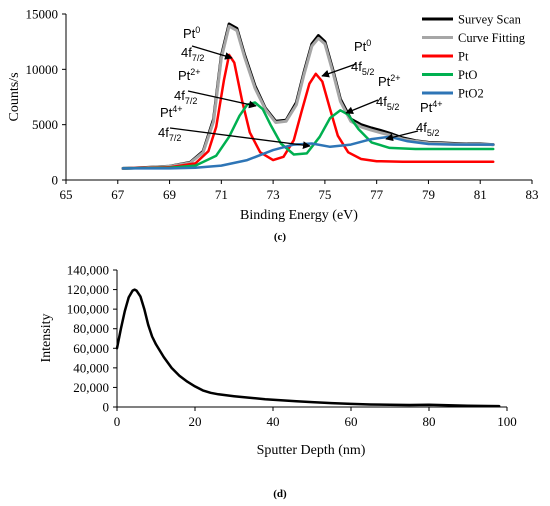  I want to click on x-tick-label: 0, so click(117, 421).